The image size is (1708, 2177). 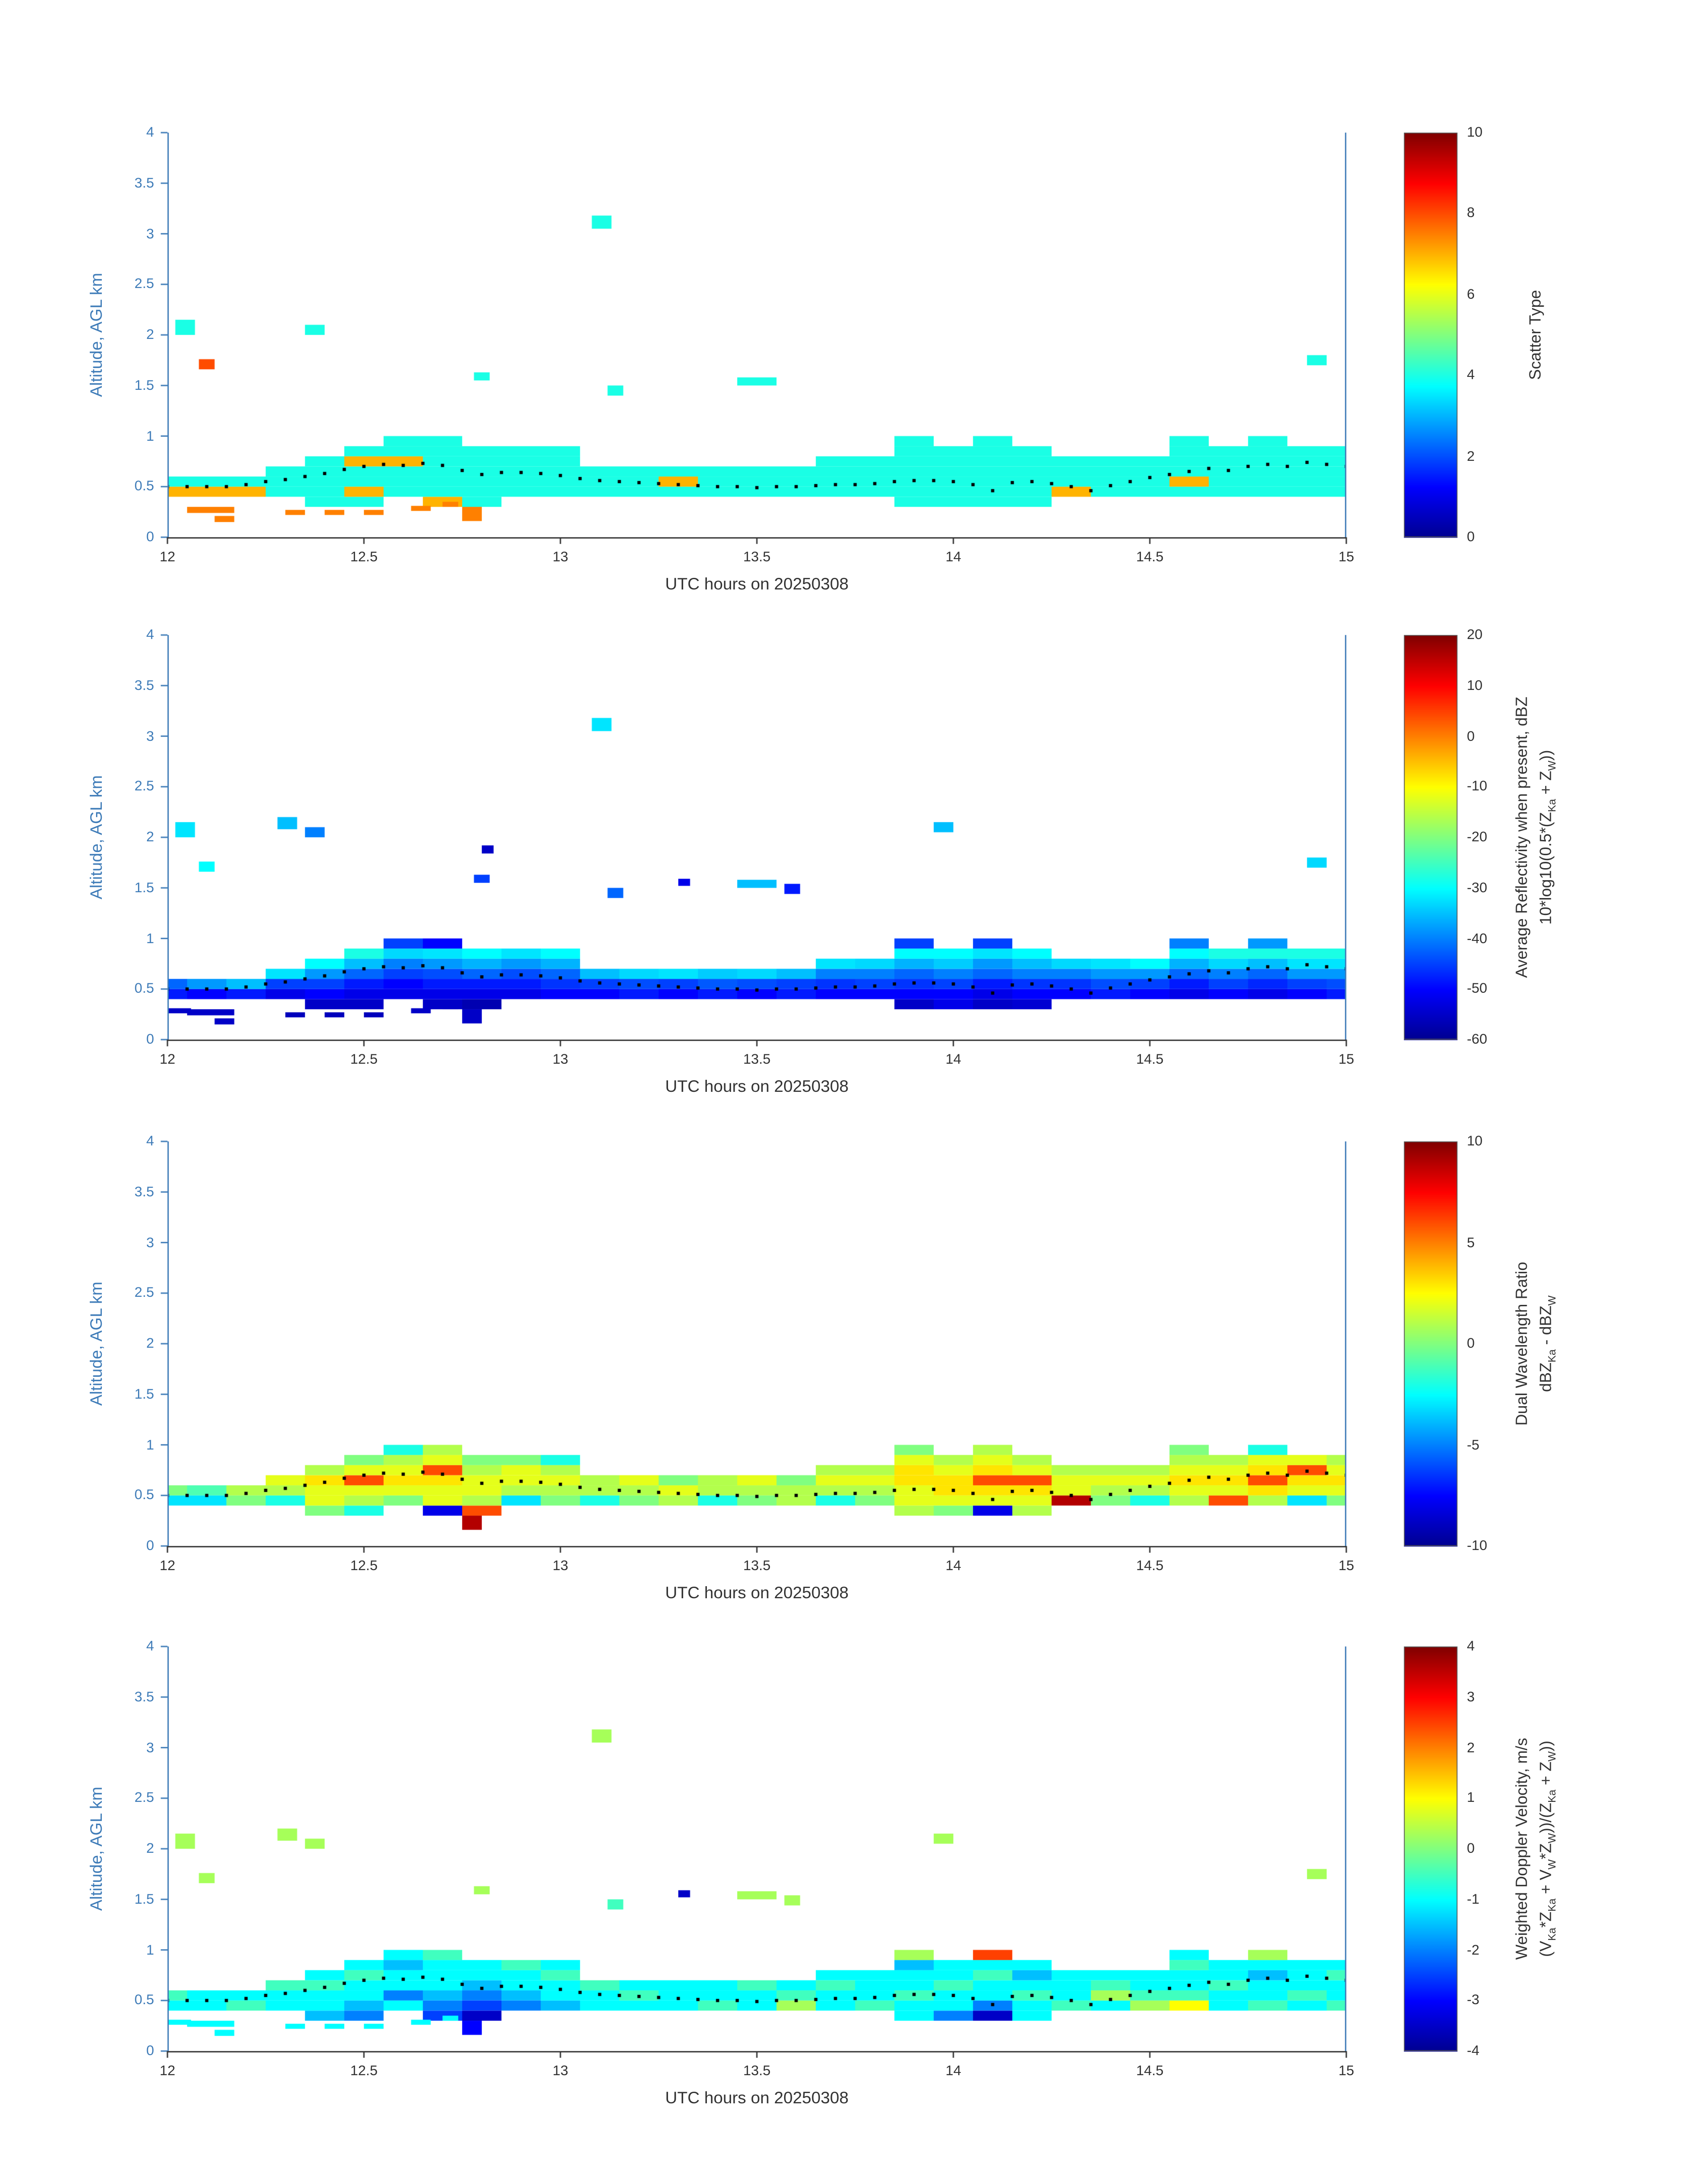 What do you see at coordinates (1473, 2051) in the screenshot?
I see `colorbar-tick-label: -4` at bounding box center [1473, 2051].